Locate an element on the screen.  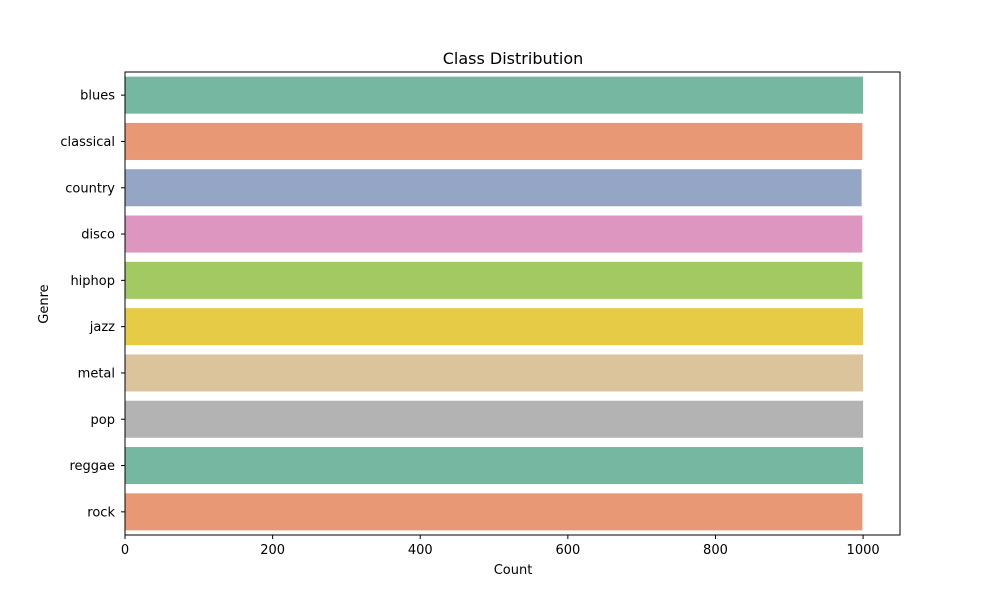
x-tick-label: 800 is located at coordinates (715, 550).